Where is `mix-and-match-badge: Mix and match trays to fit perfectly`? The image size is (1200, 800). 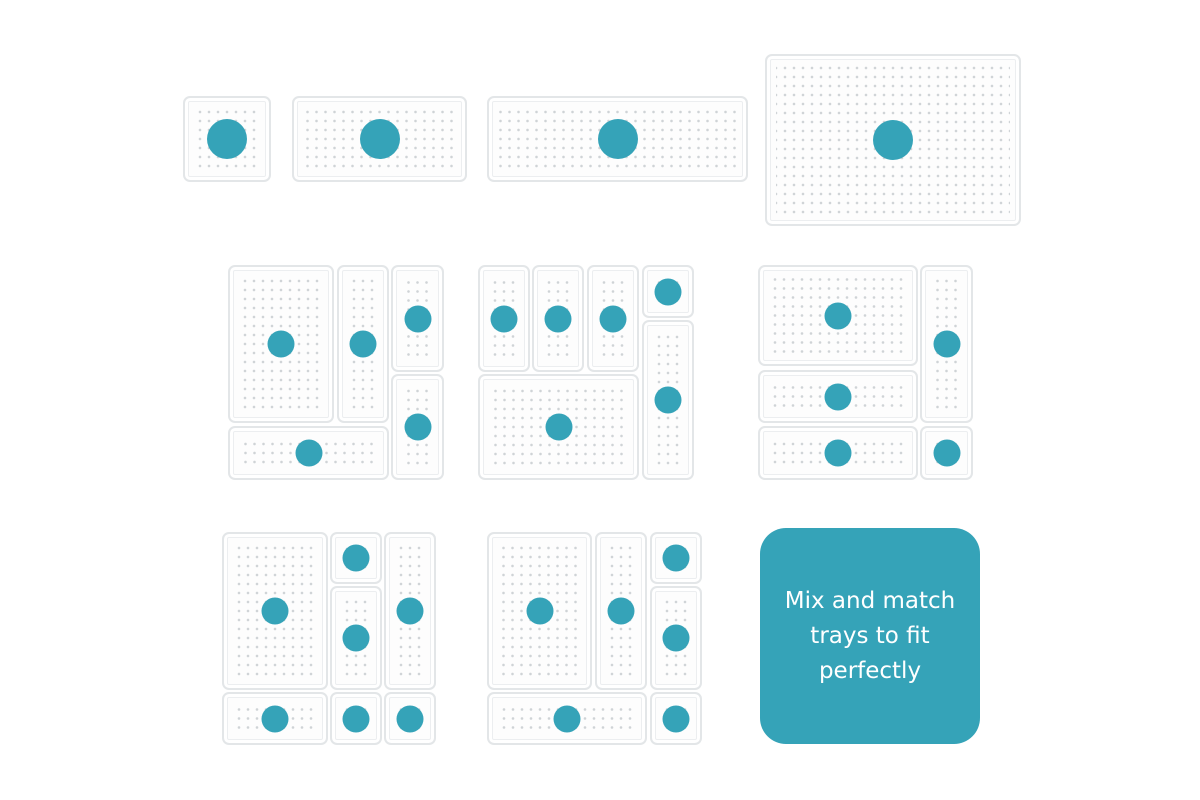 mix-and-match-badge: Mix and match trays to fit perfectly is located at coordinates (870, 636).